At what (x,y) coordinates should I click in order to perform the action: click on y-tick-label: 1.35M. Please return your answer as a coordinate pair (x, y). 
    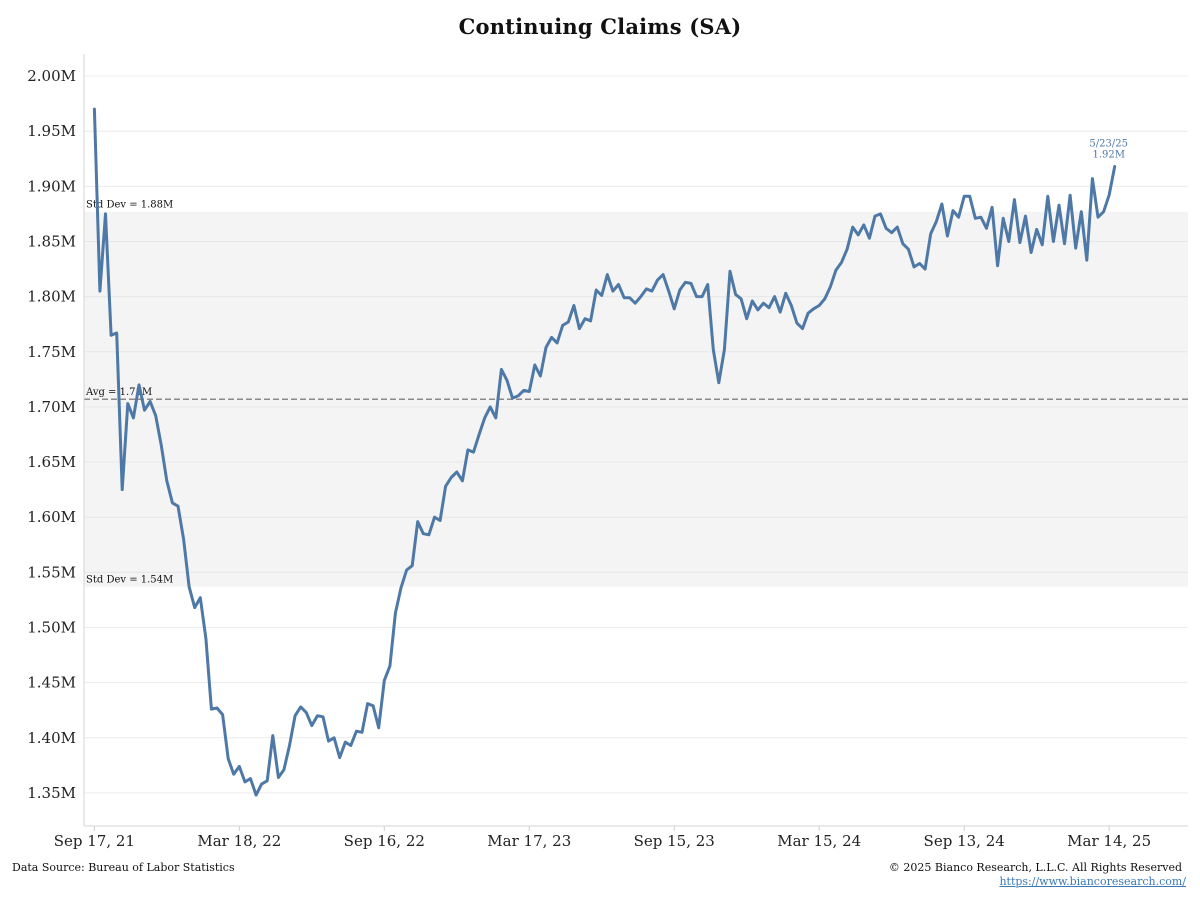
    Looking at the image, I should click on (51, 793).